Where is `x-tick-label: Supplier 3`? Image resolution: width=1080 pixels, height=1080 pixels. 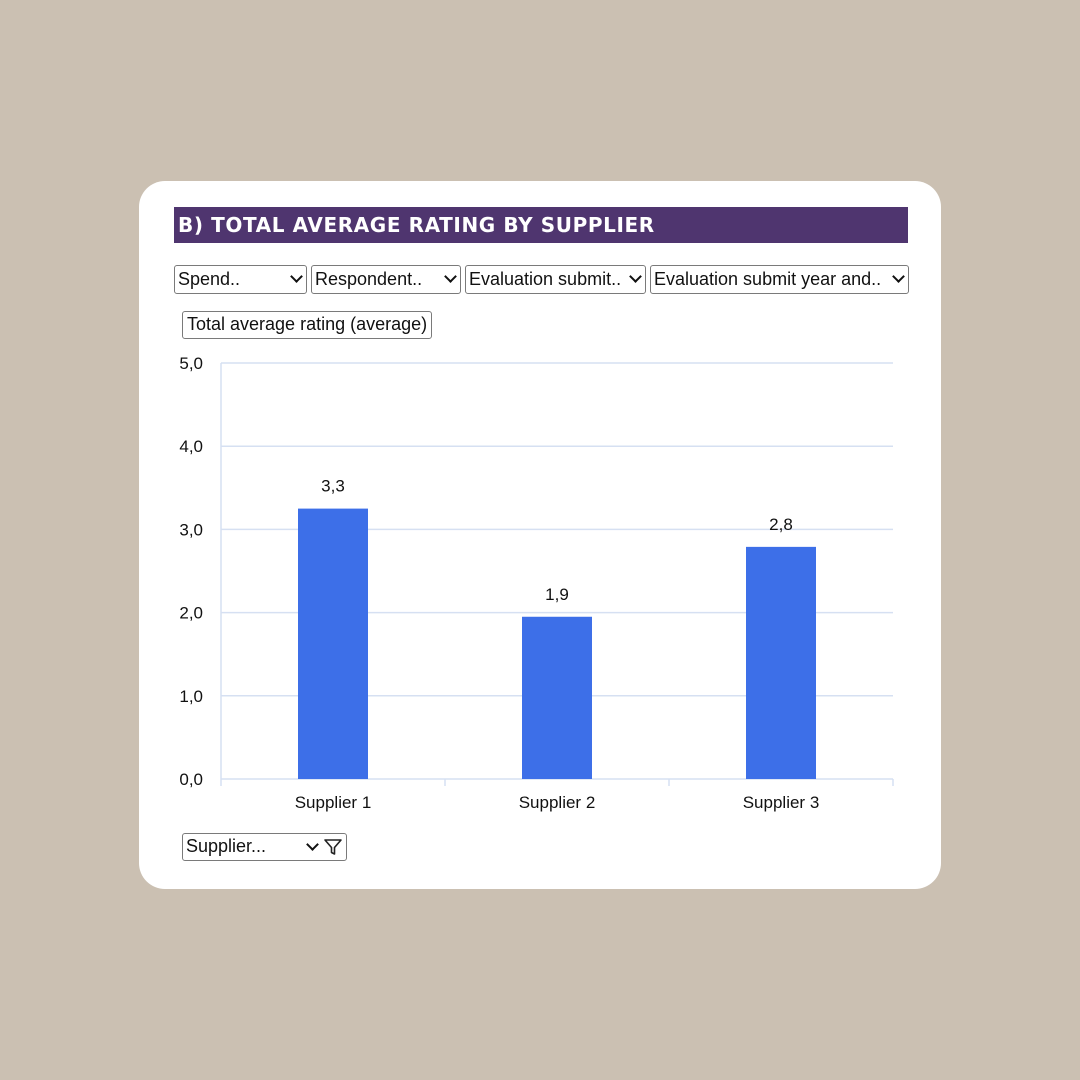 x-tick-label: Supplier 3 is located at coordinates (781, 802).